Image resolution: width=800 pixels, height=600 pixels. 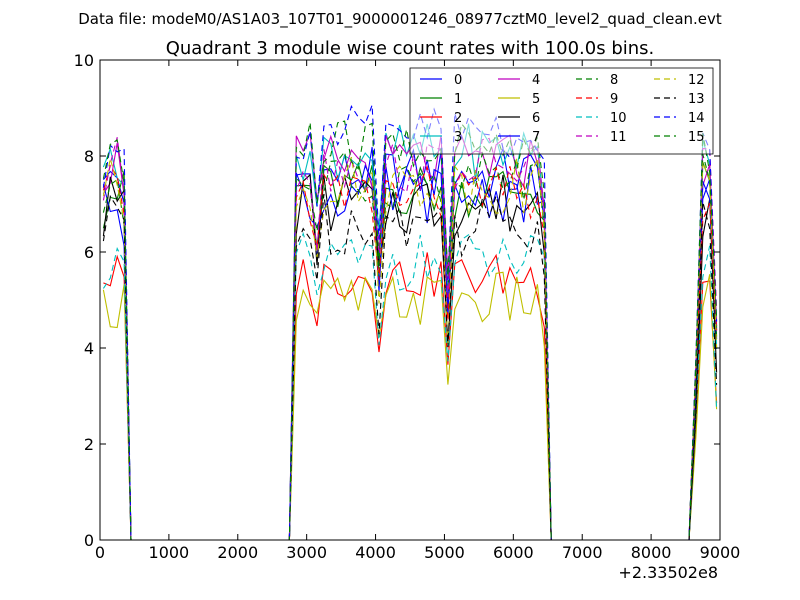 What do you see at coordinates (696, 137) in the screenshot?
I see `legend-label-15: 15` at bounding box center [696, 137].